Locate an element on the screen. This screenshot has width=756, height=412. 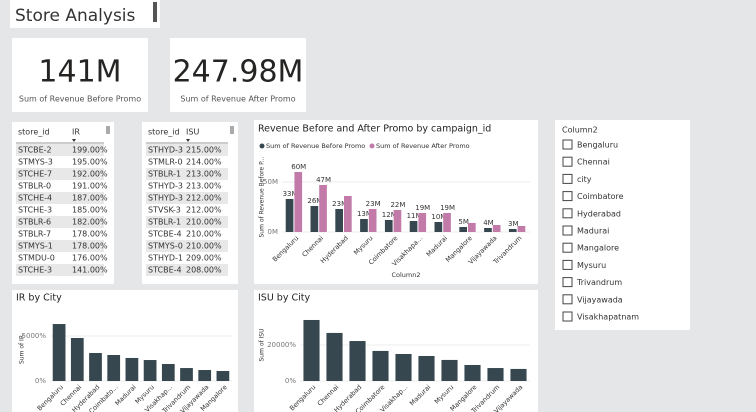
cell: STCHE-7 is located at coordinates (35, 174).